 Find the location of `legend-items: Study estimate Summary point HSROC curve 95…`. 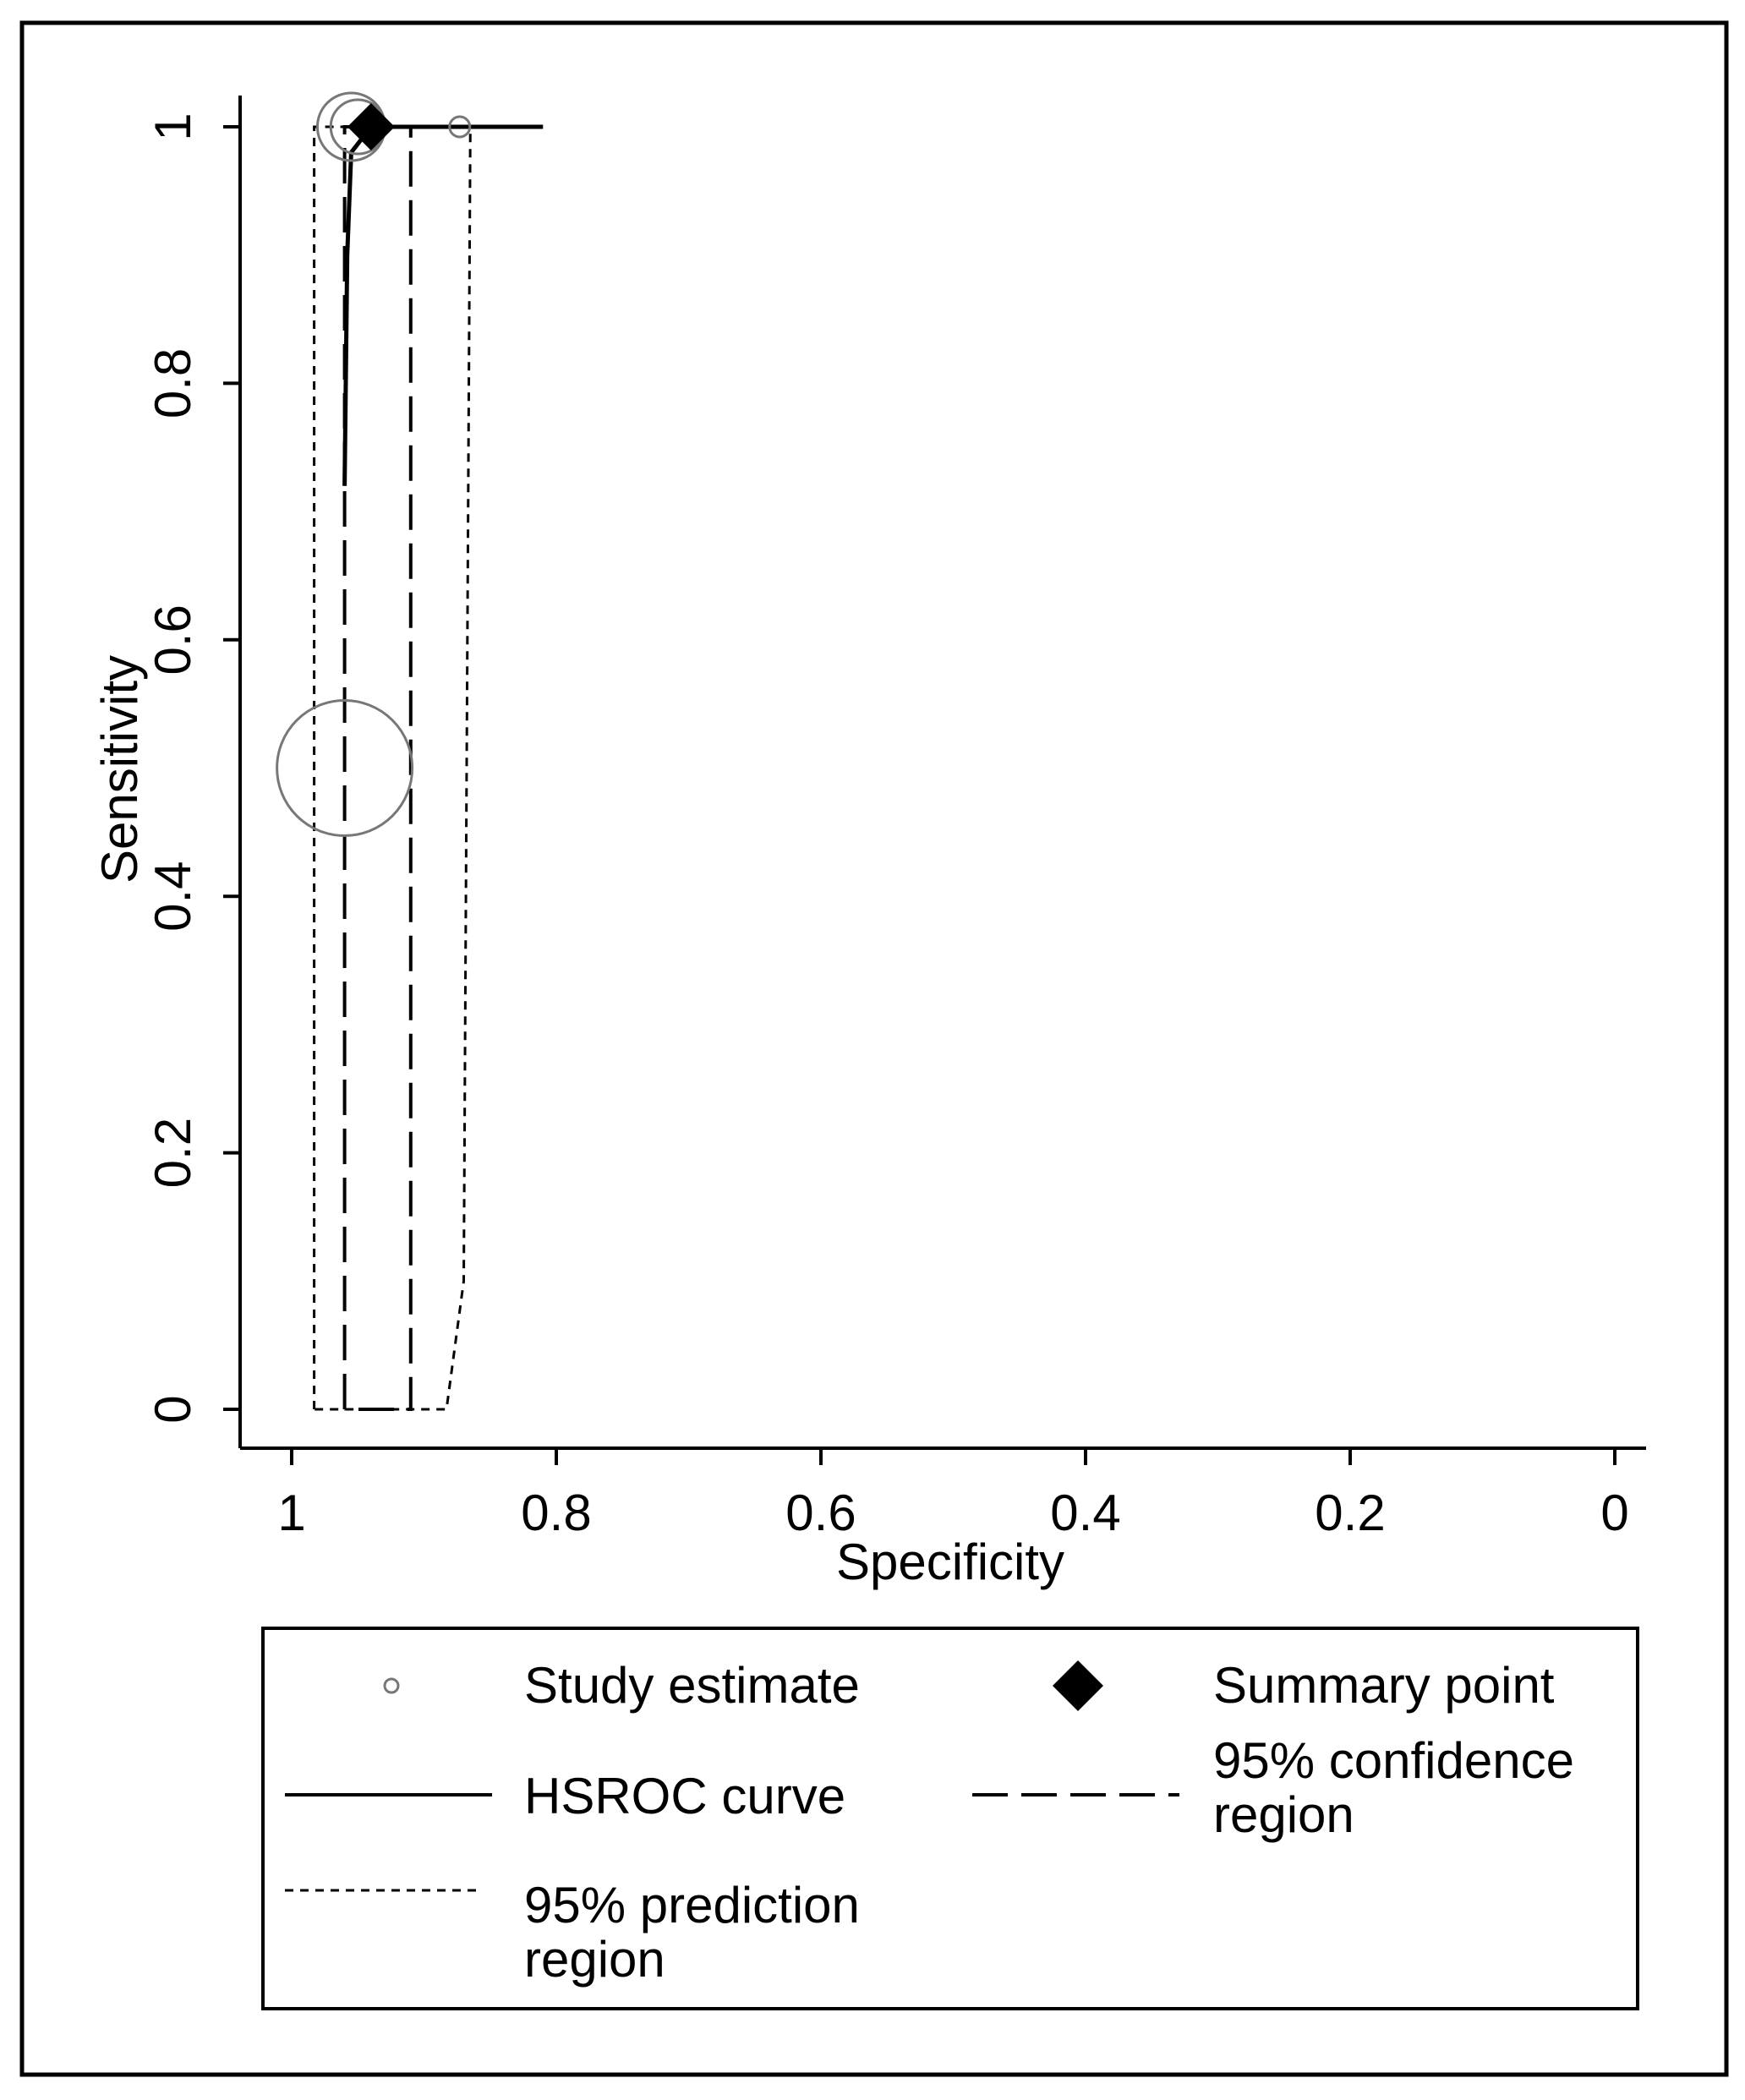

legend-items: Study estimate Summary point HSROC curve 95… is located at coordinates (929, 1822).